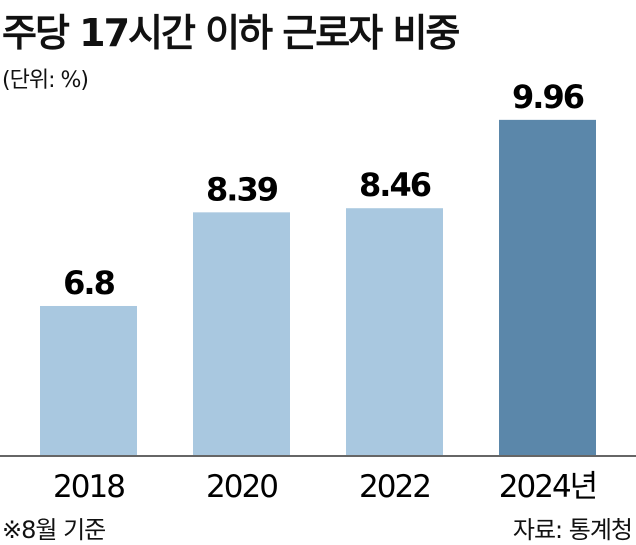  I want to click on source-note: 자료: 통계청, so click(572, 530).